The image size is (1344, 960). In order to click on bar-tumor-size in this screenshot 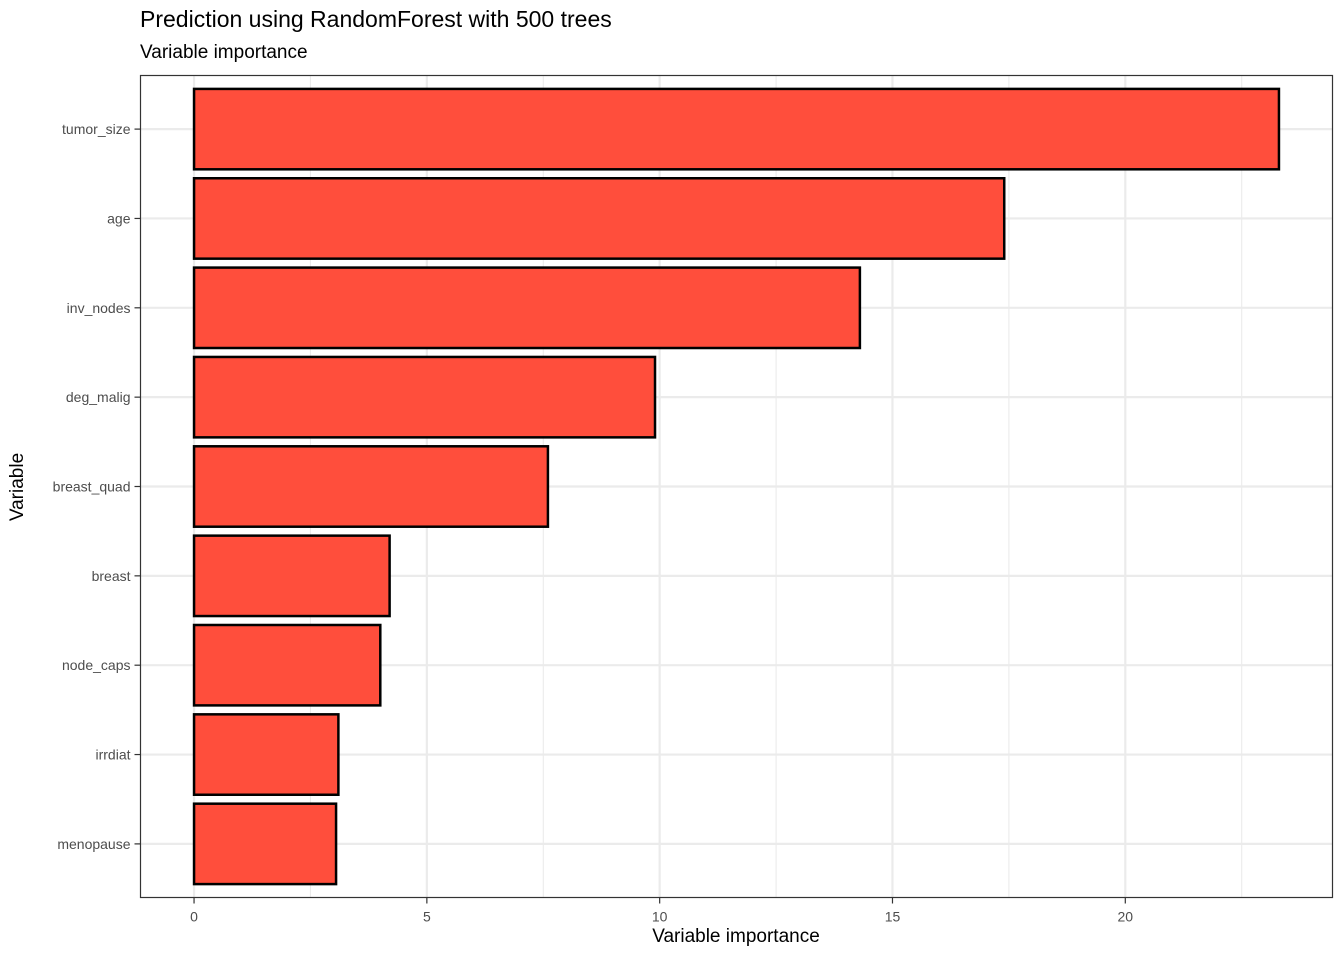, I will do `click(736, 129)`.